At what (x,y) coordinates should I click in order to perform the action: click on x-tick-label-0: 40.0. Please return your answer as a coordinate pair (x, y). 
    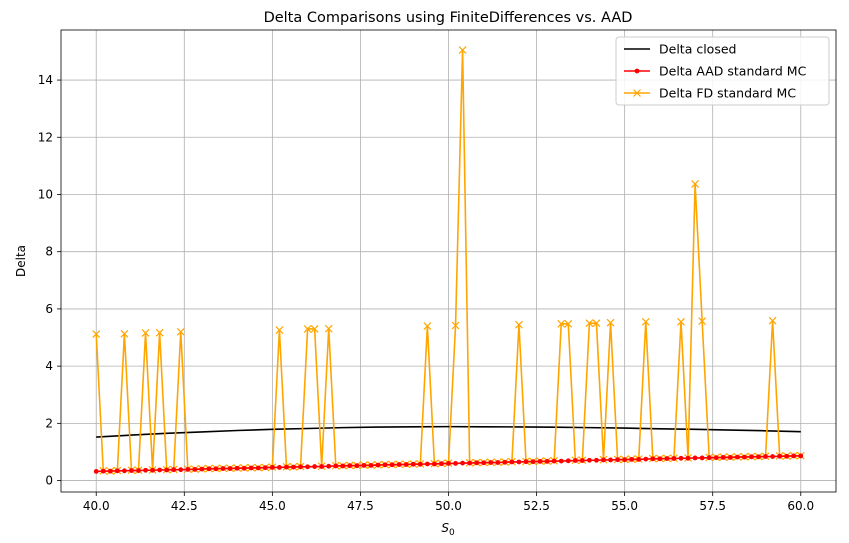
    Looking at the image, I should click on (96, 506).